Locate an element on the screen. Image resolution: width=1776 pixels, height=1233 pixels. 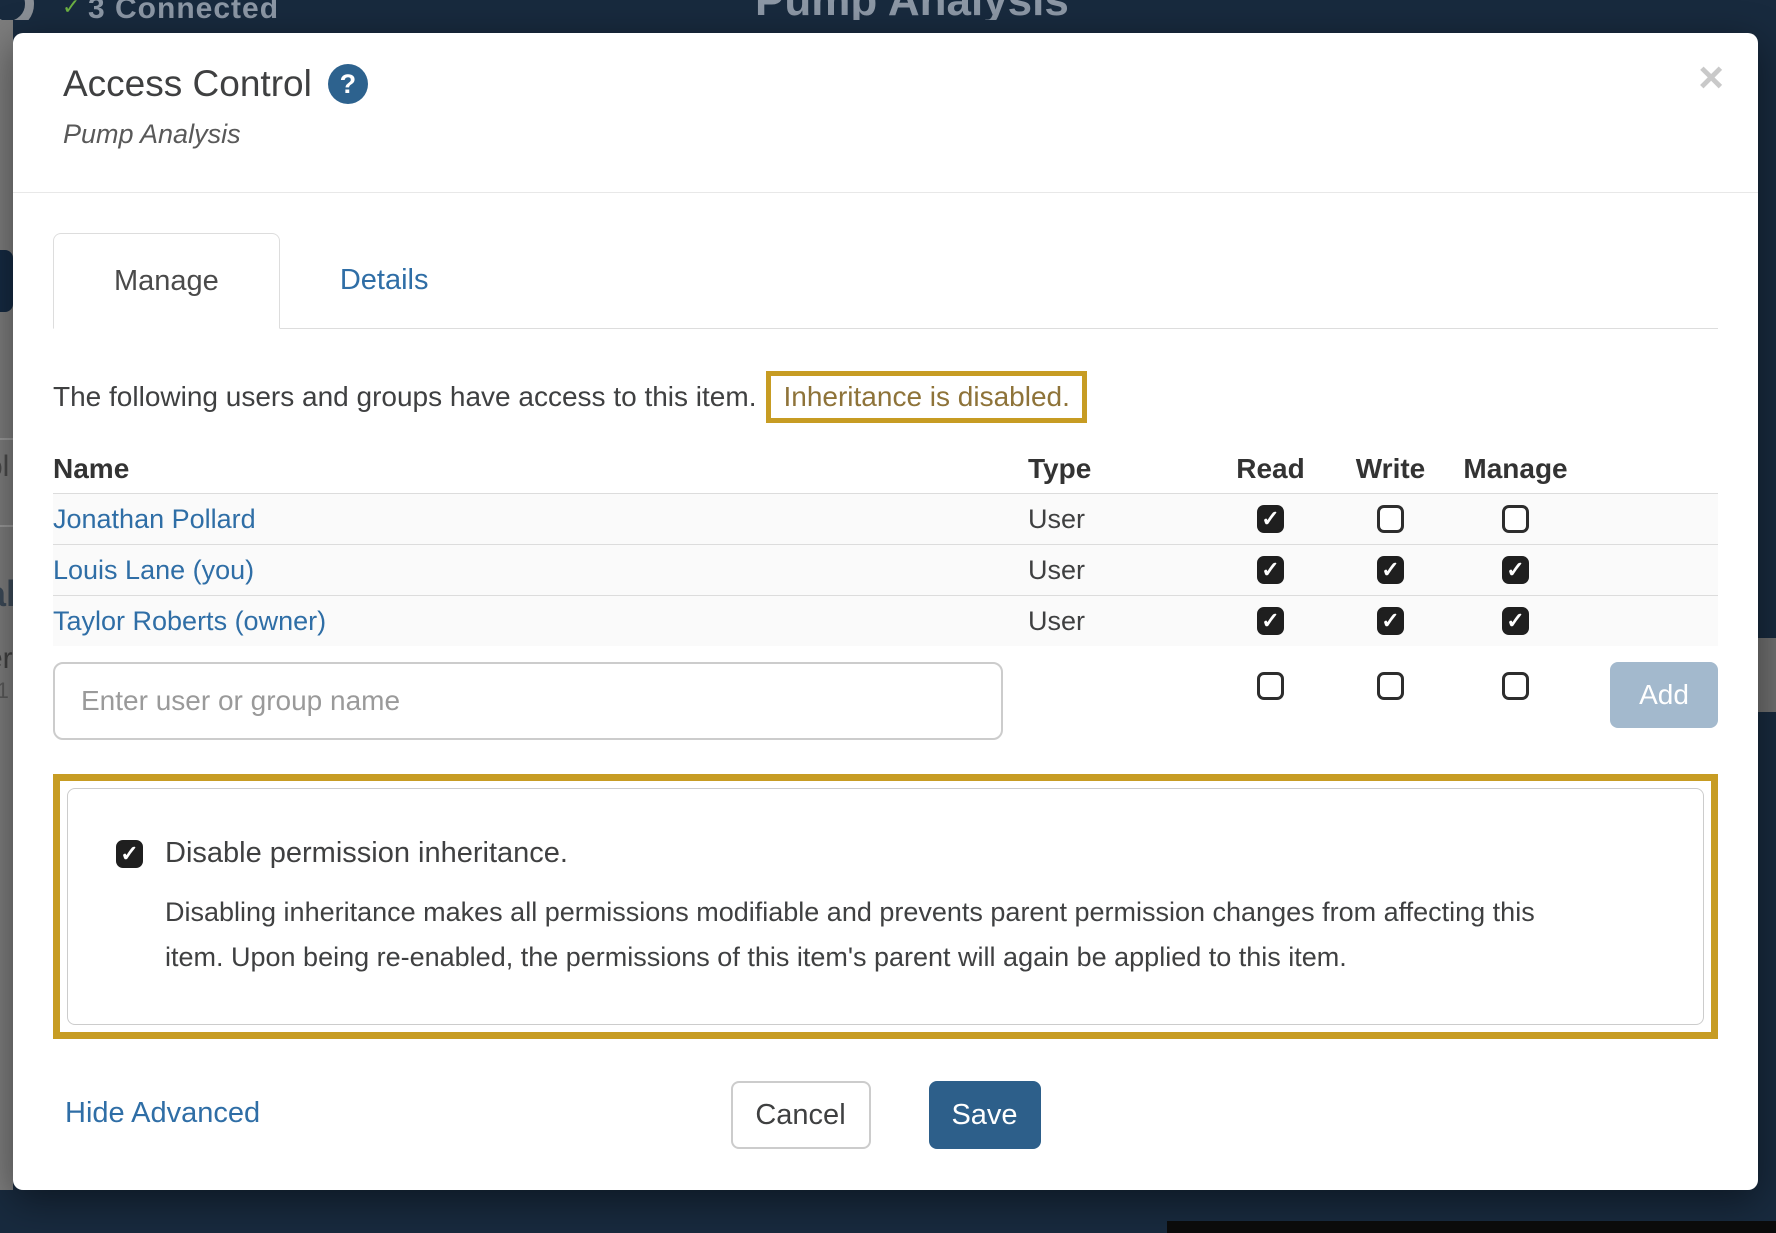
background-text-fragment: al is located at coordinates (6, 593).